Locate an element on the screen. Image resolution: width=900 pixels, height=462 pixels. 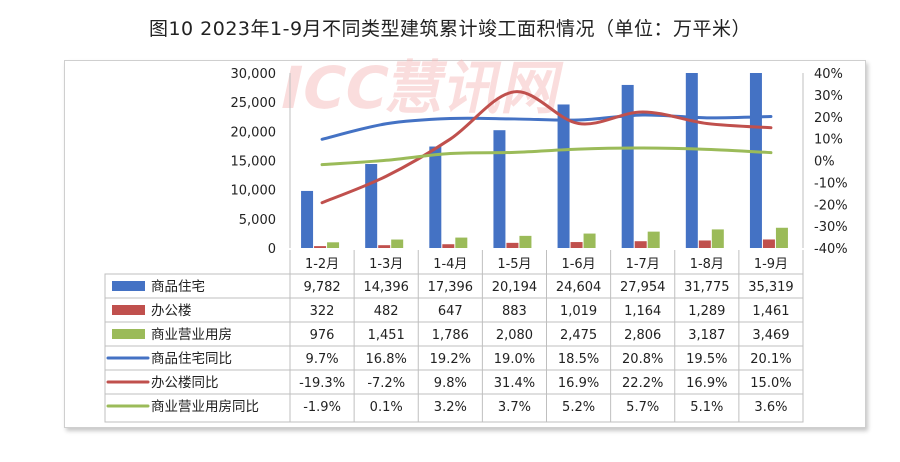
data-label: 1,451 is located at coordinates (386, 335).